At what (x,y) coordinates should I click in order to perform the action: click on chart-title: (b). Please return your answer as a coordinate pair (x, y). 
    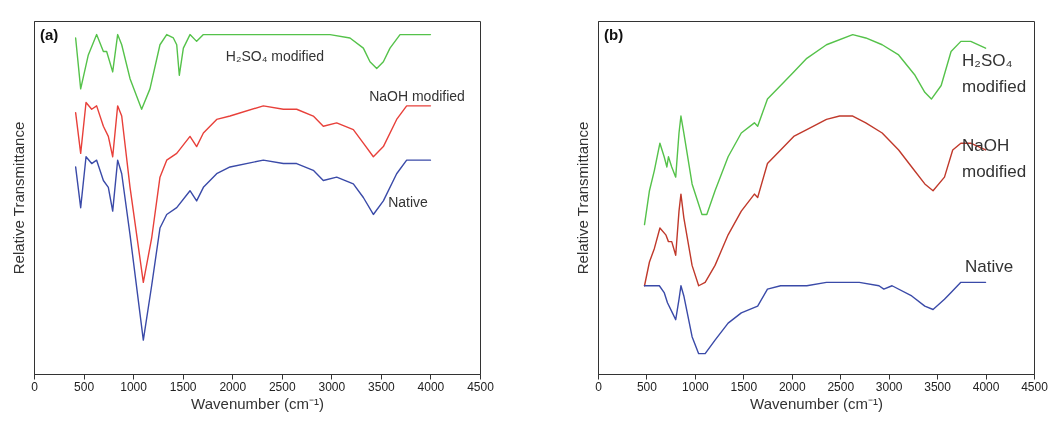
    Looking at the image, I should click on (614, 34).